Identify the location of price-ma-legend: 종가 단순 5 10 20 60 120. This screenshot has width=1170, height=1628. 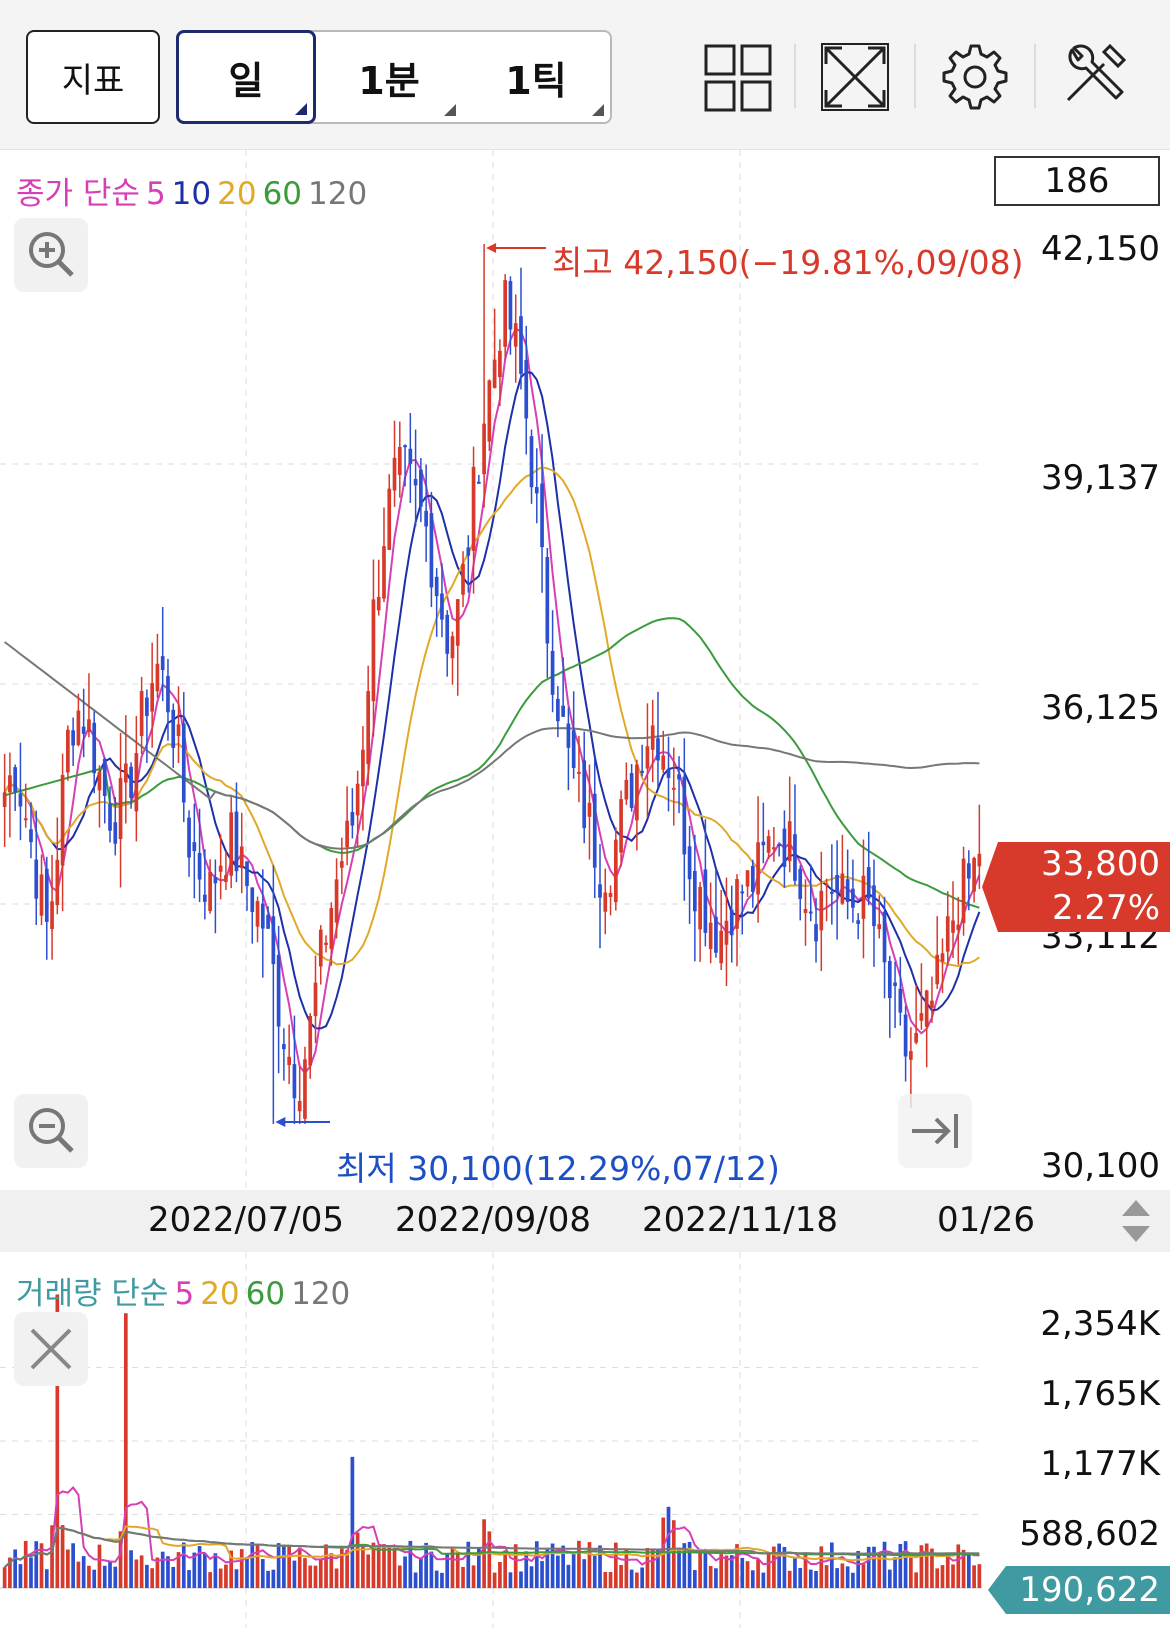
(194, 190).